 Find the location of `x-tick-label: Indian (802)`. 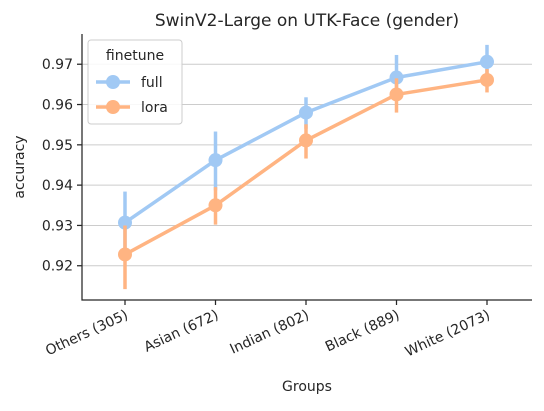

x-tick-label: Indian (802) is located at coordinates (270, 332).